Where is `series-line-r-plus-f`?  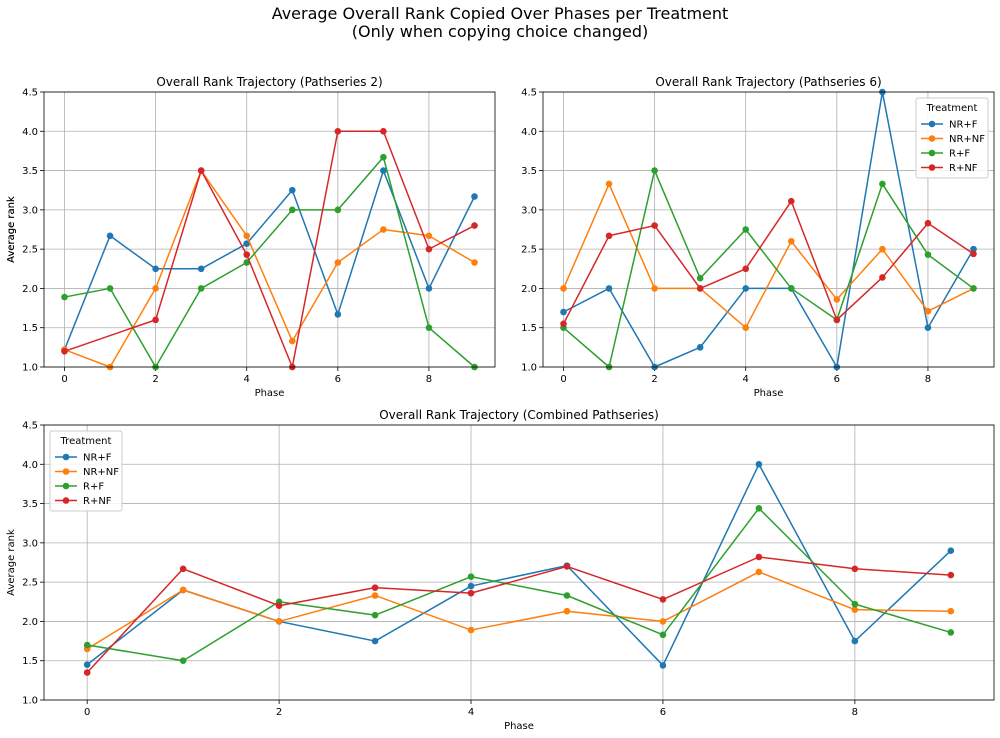 series-line-r-plus-f is located at coordinates (768, 268).